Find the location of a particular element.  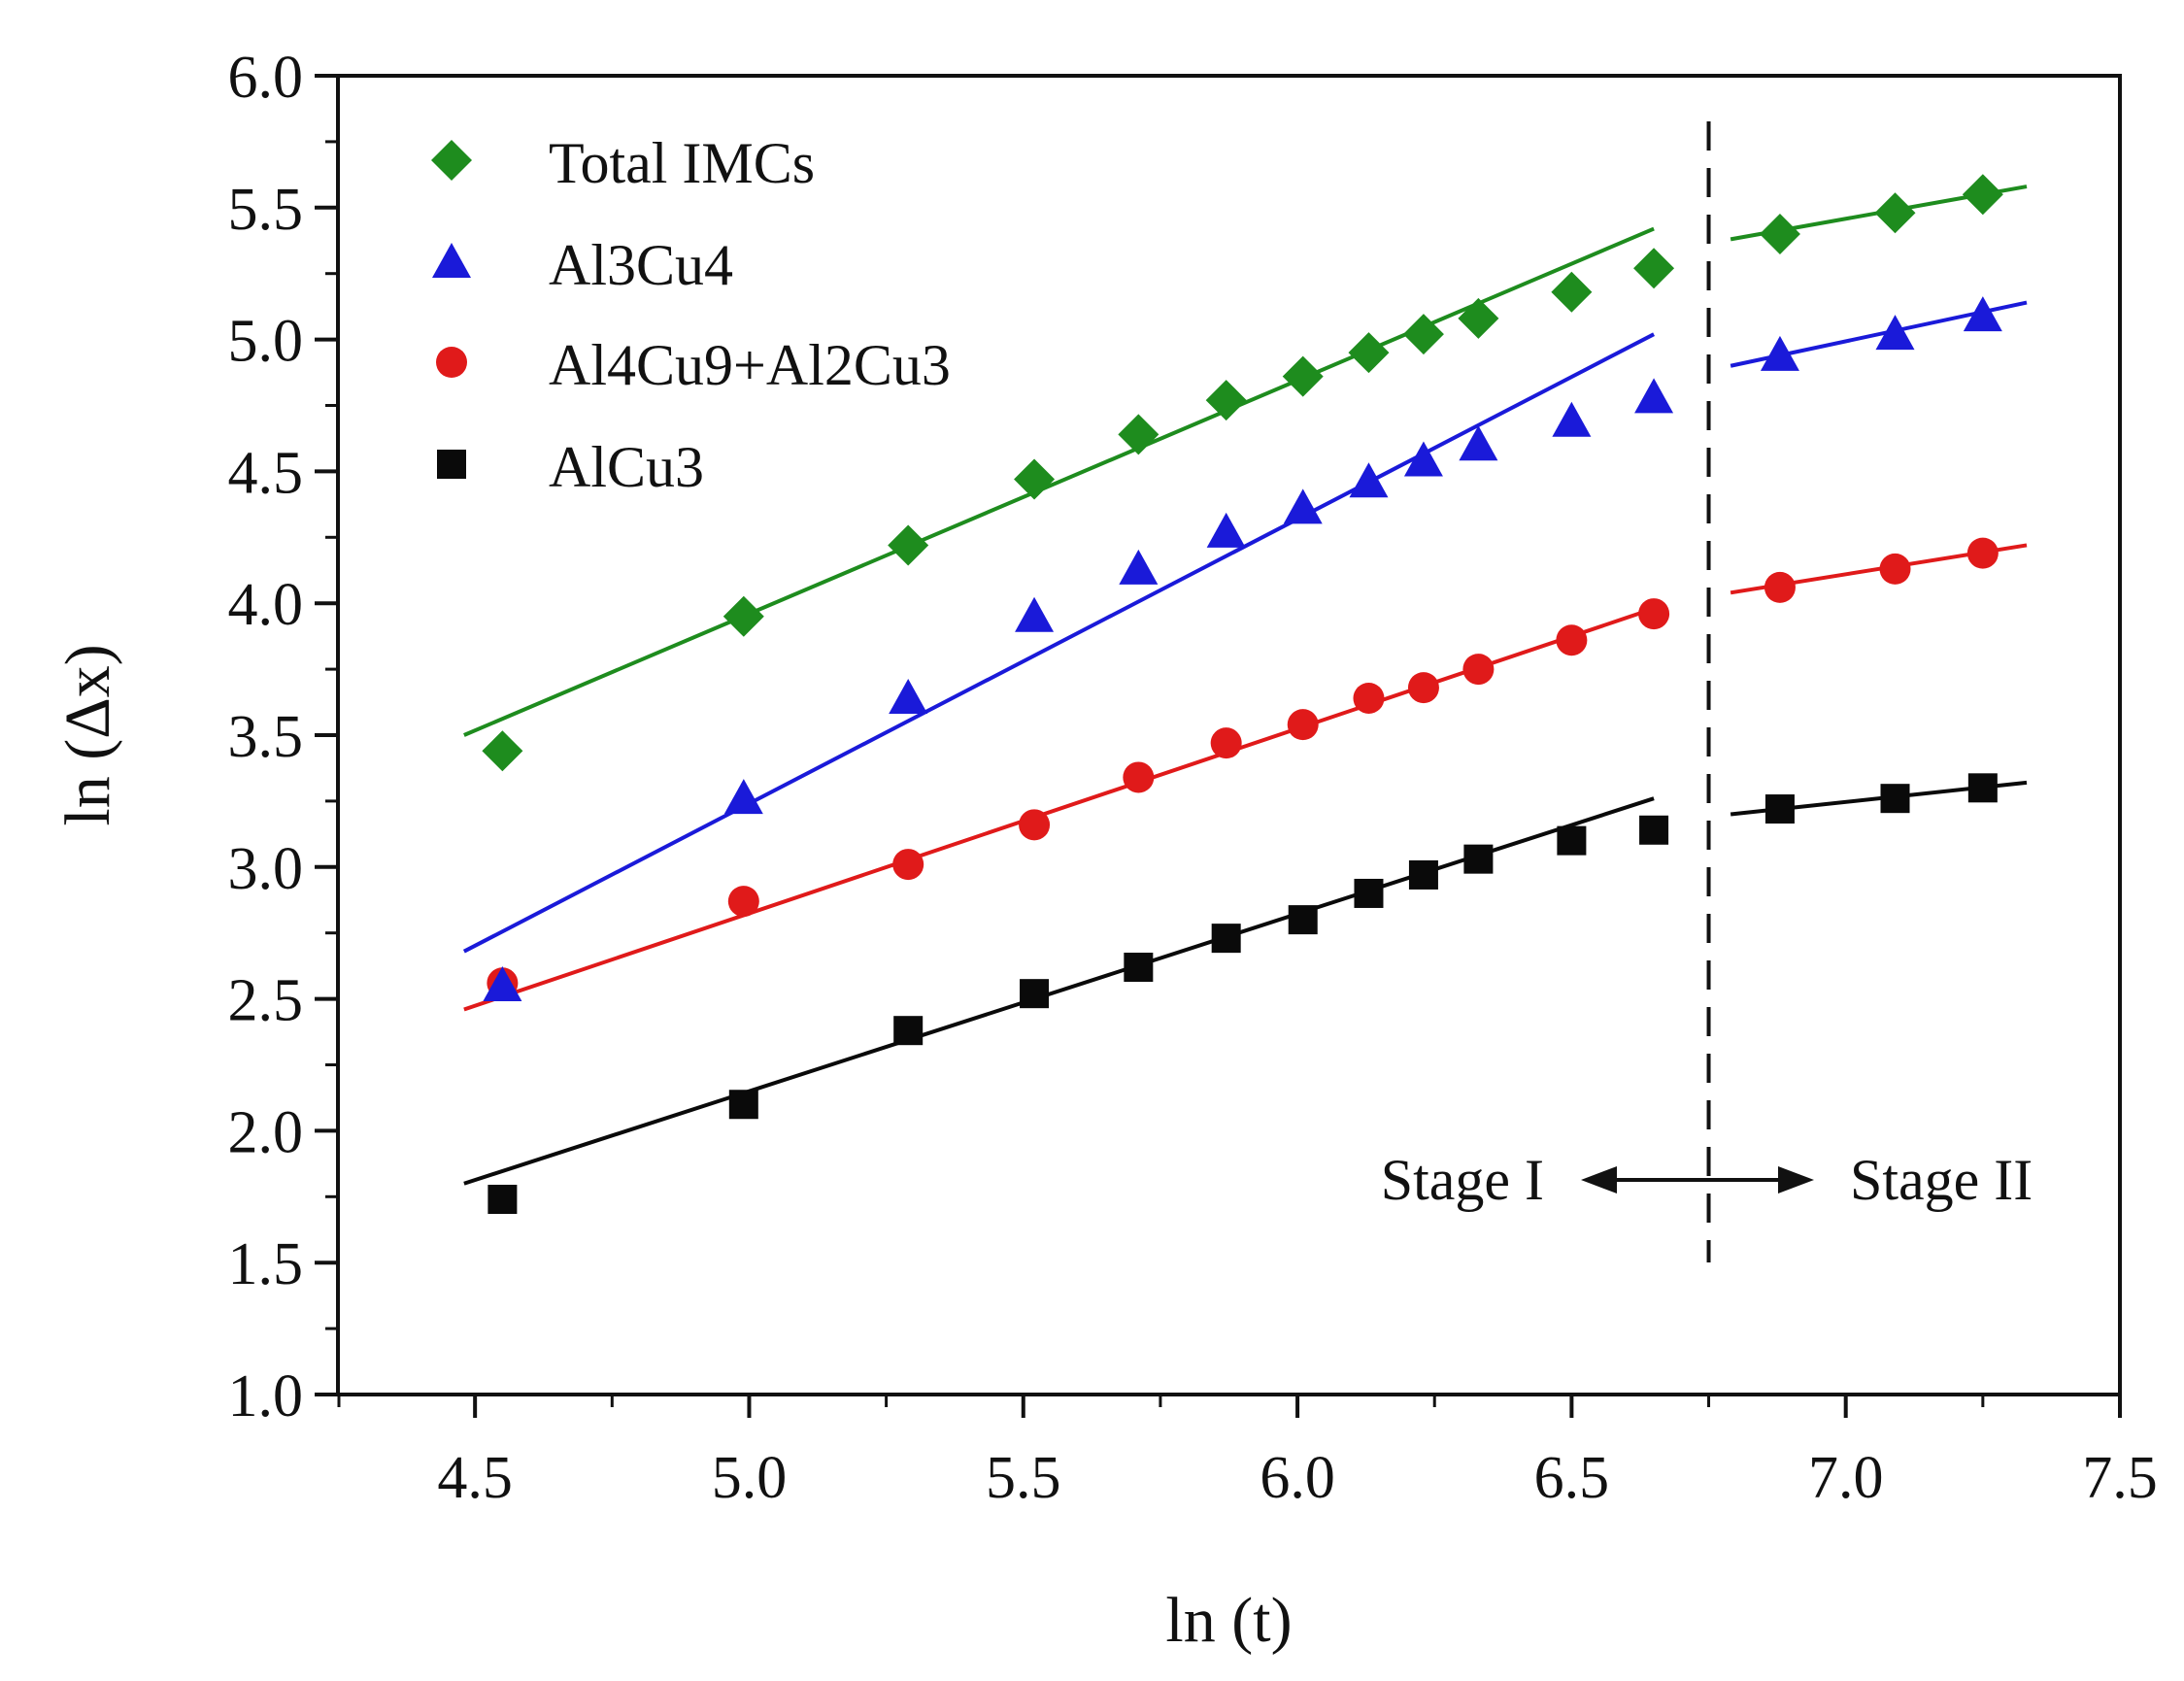

stage-2-label: Stage II is located at coordinates (1941, 1180).